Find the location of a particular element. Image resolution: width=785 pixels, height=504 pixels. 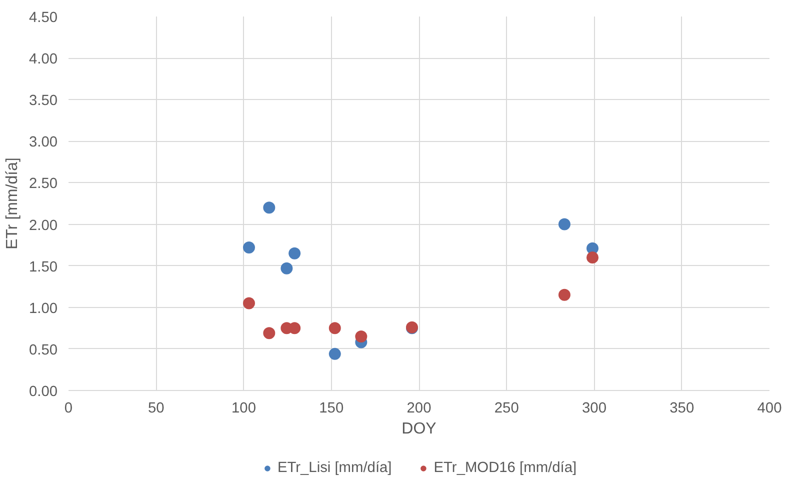

x-axis-title: DOY is located at coordinates (419, 429).